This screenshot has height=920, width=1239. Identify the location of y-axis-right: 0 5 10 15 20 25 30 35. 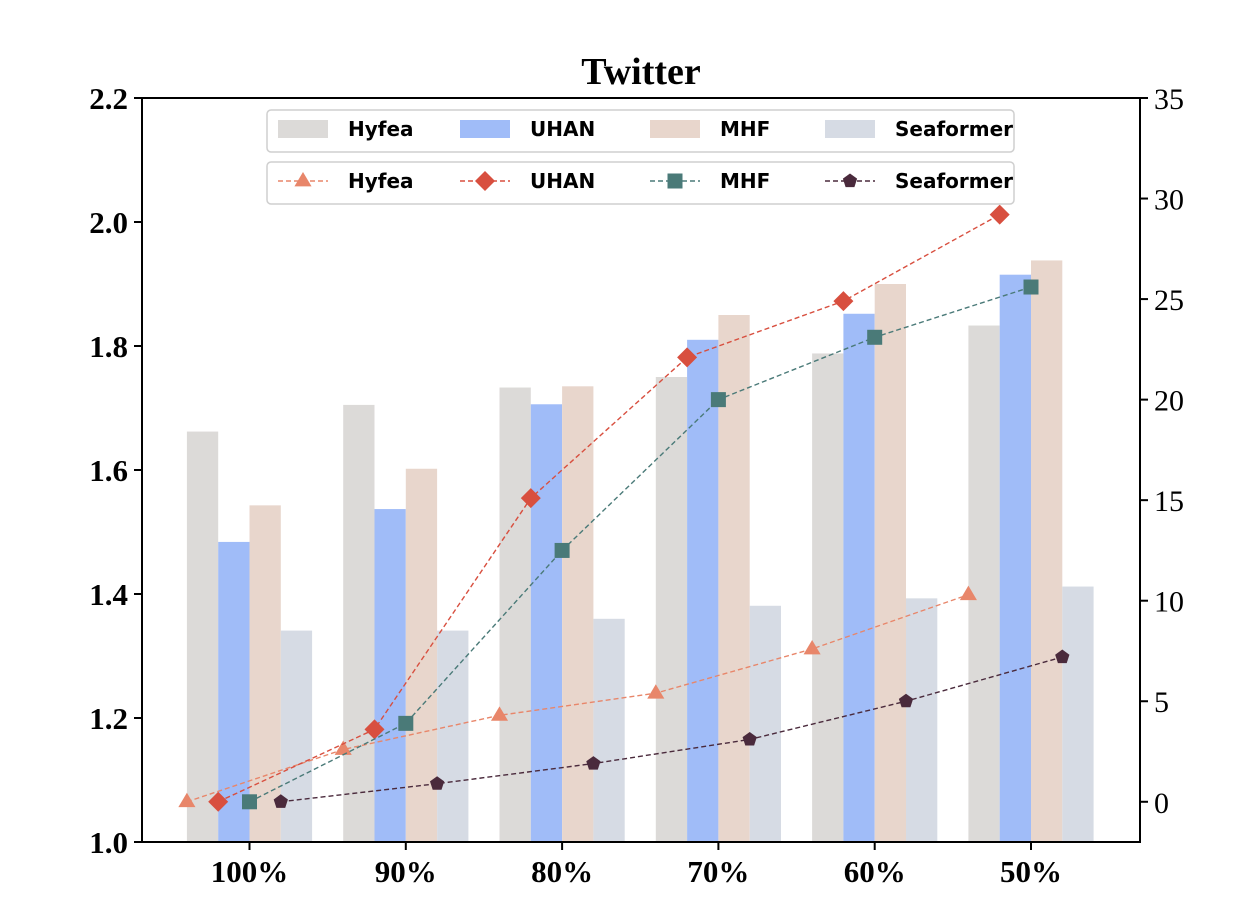
(1162, 451).